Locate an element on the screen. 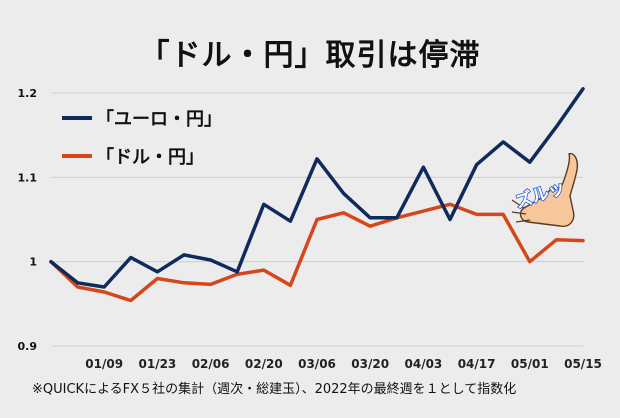  x-tick-label: 04/17 is located at coordinates (477, 364).